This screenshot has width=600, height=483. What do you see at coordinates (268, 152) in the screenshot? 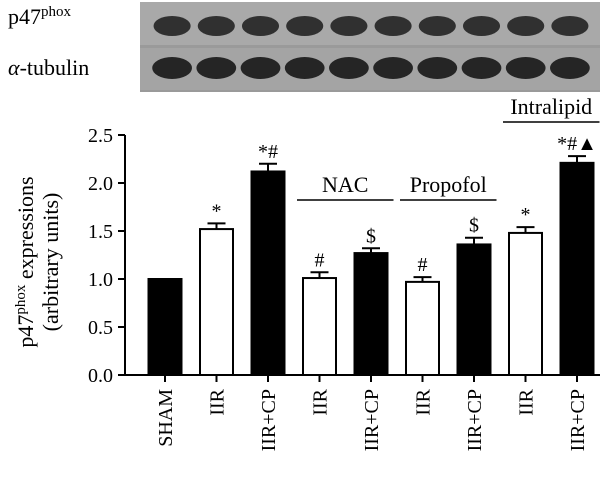
I see `significance-marker: *#` at bounding box center [268, 152].